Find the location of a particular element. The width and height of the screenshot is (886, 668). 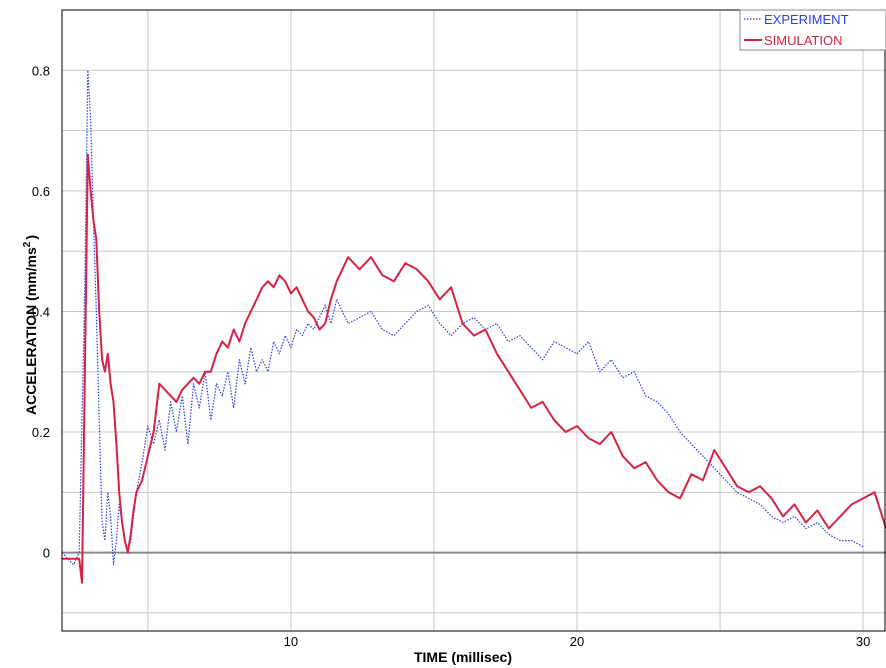

y-axis-title-end: ) is located at coordinates (31, 237).